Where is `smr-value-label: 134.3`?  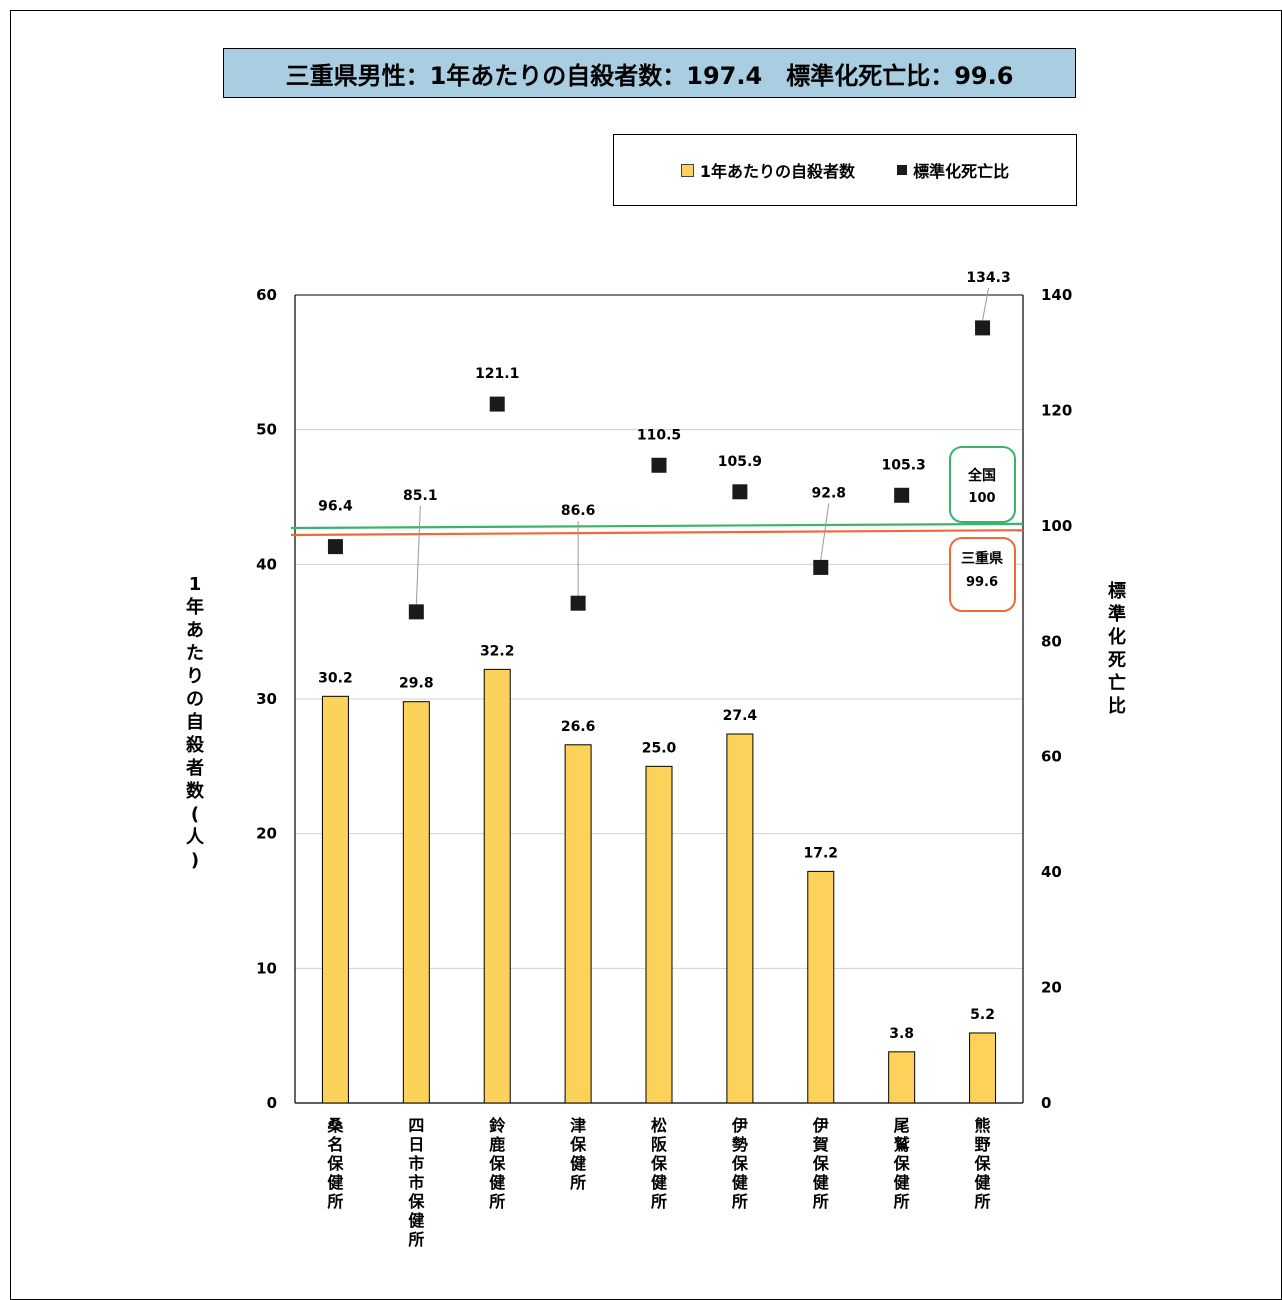 smr-value-label: 134.3 is located at coordinates (988, 278).